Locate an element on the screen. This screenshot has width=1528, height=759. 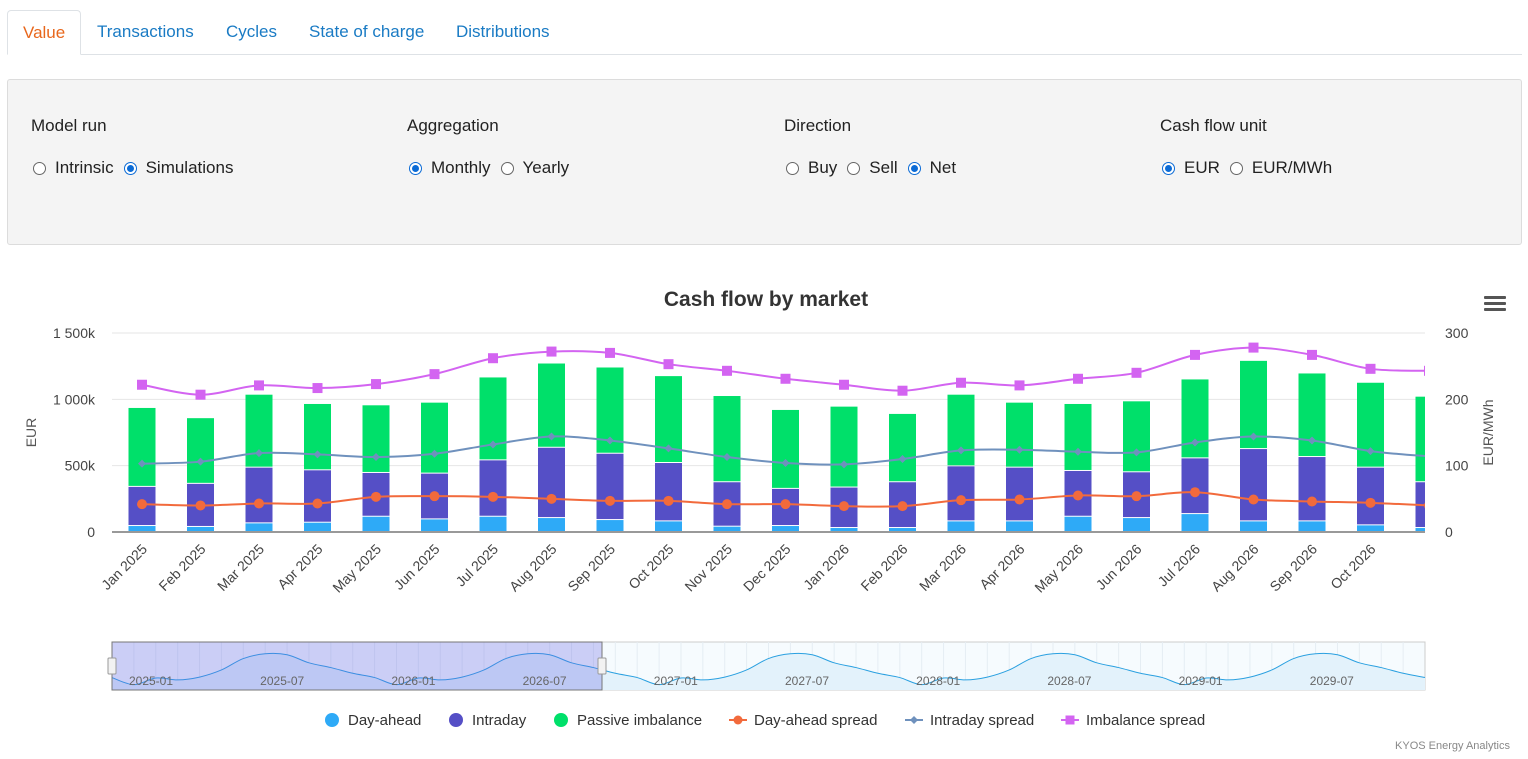
tab-distributions: Distributions is located at coordinates (503, 31).